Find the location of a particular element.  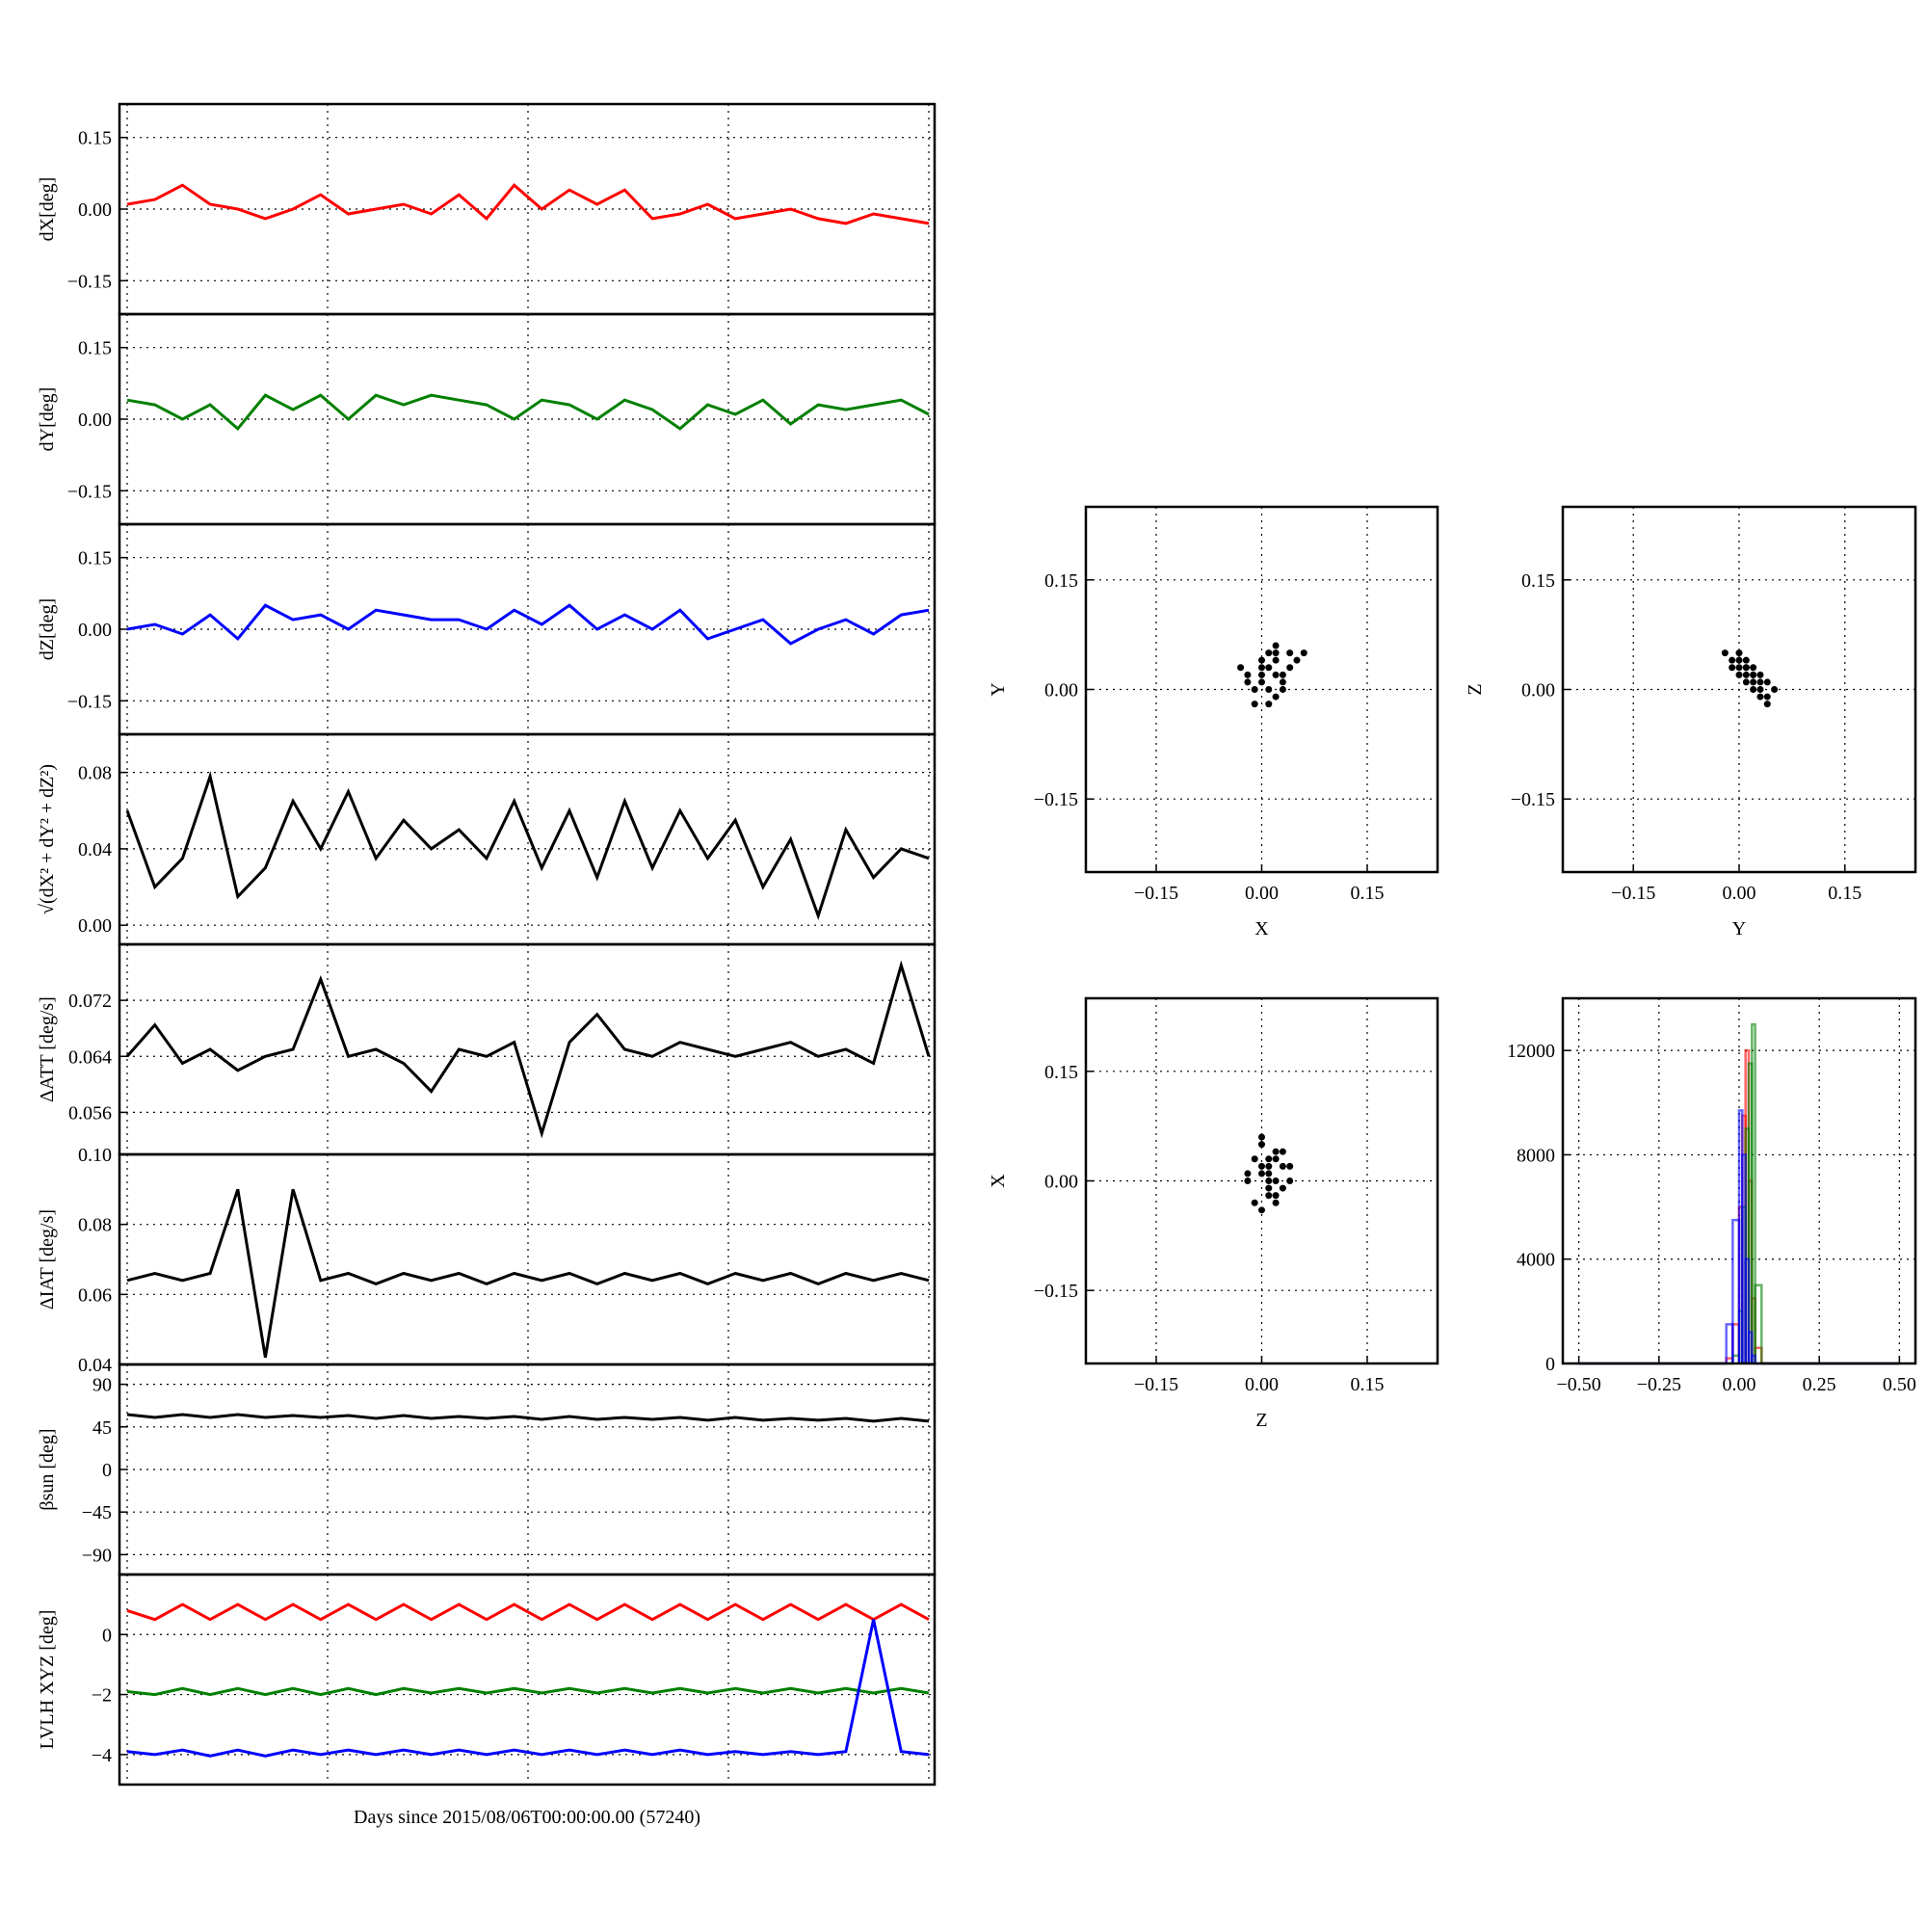

x-tick-label: −0.50 is located at coordinates (1578, 1384).